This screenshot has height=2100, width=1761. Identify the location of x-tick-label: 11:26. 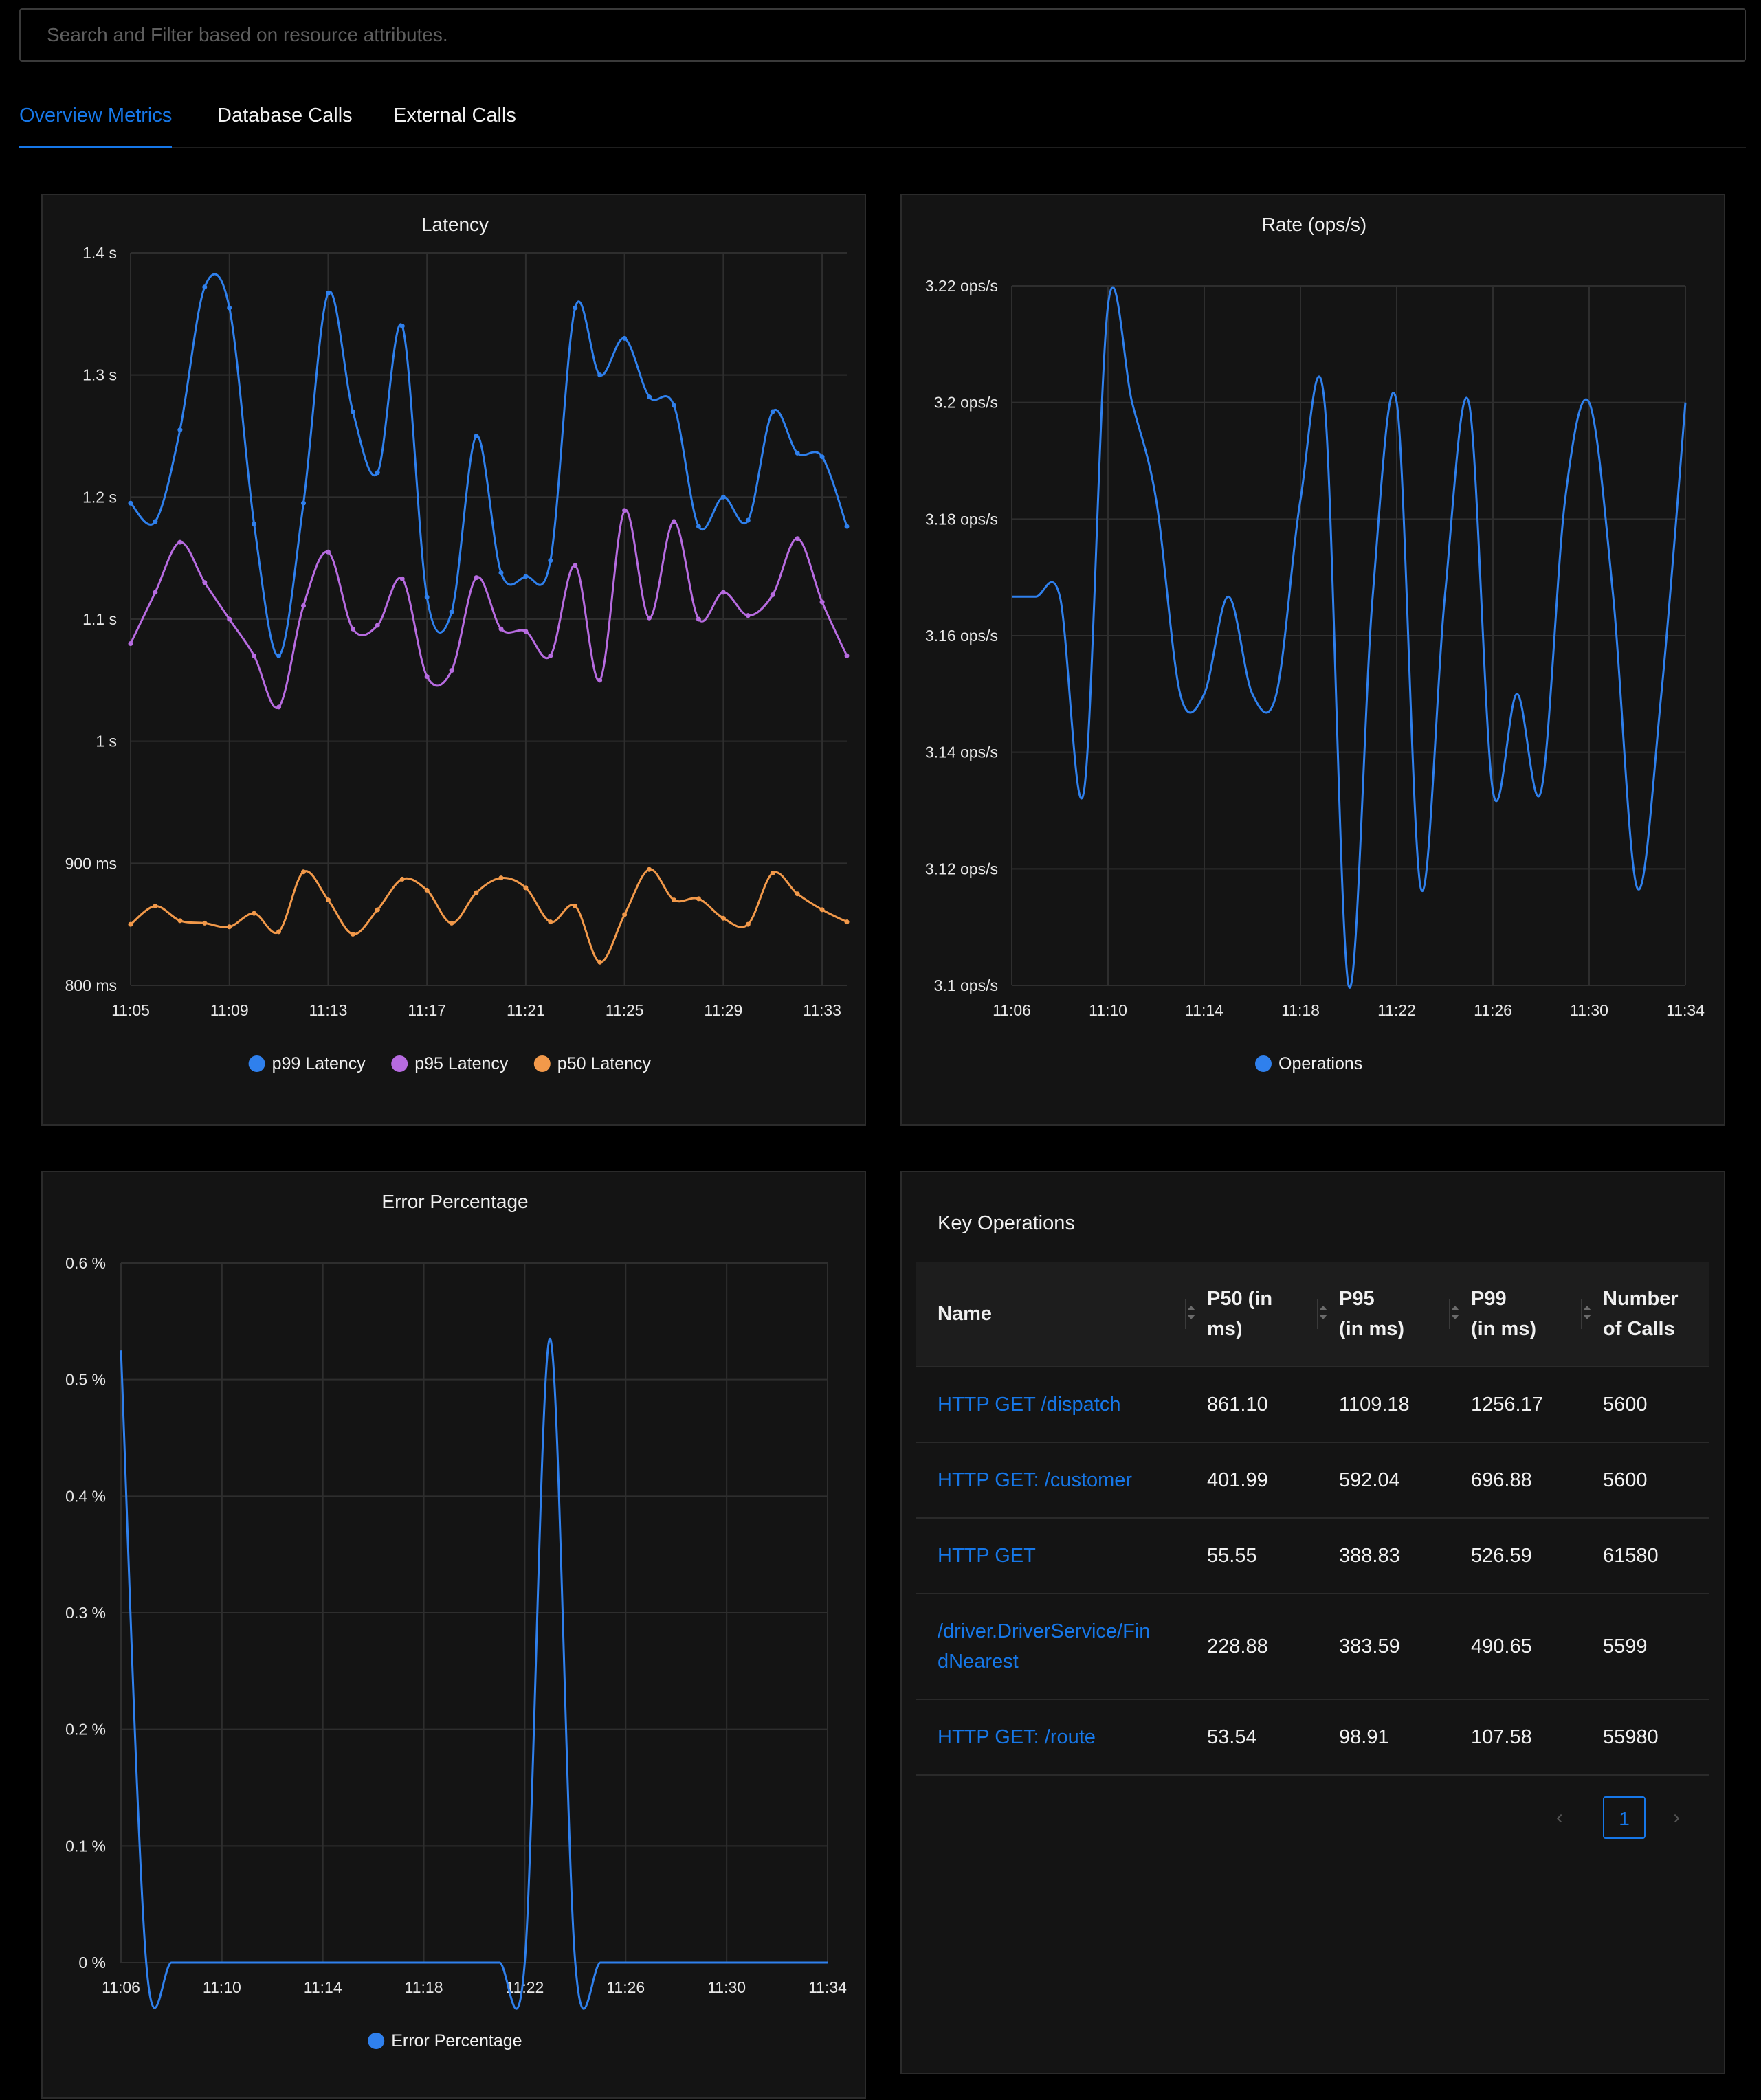
(625, 1987).